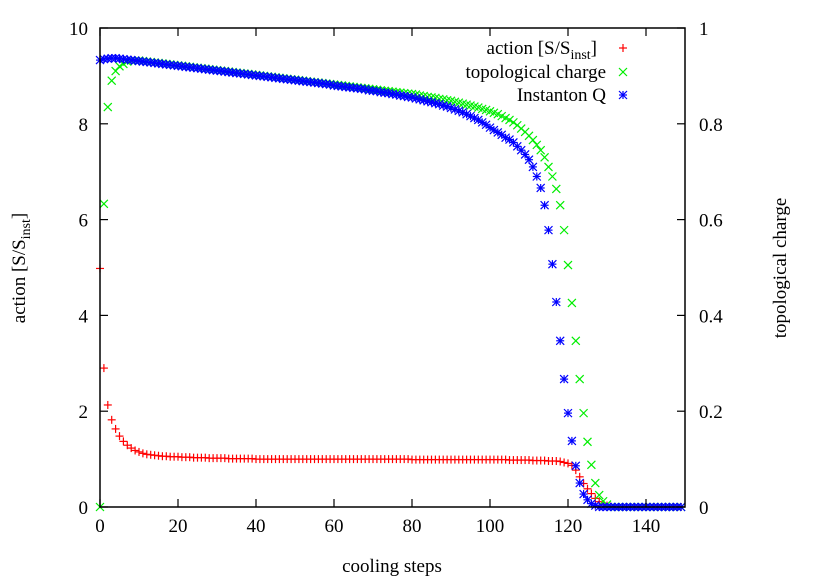 Image resolution: width=830 pixels, height=581 pixels. I want to click on x-tick-label: 0, so click(100, 526).